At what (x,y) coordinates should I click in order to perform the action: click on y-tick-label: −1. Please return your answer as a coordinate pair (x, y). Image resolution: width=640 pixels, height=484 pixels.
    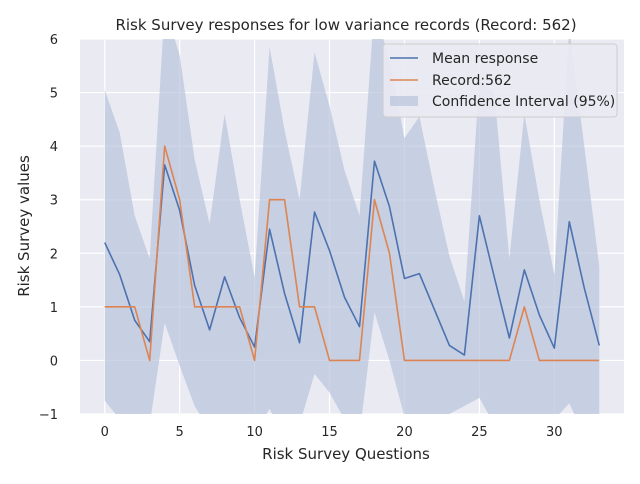
    Looking at the image, I should click on (48, 415).